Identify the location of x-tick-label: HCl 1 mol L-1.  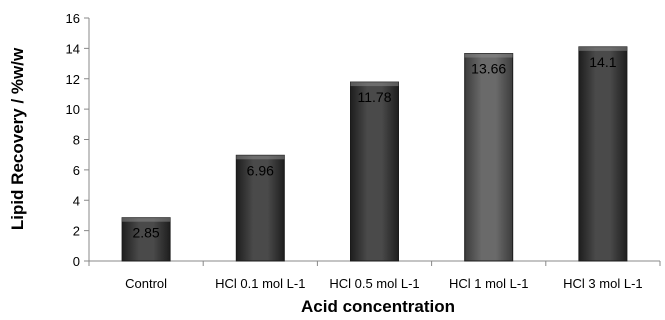
(488, 283).